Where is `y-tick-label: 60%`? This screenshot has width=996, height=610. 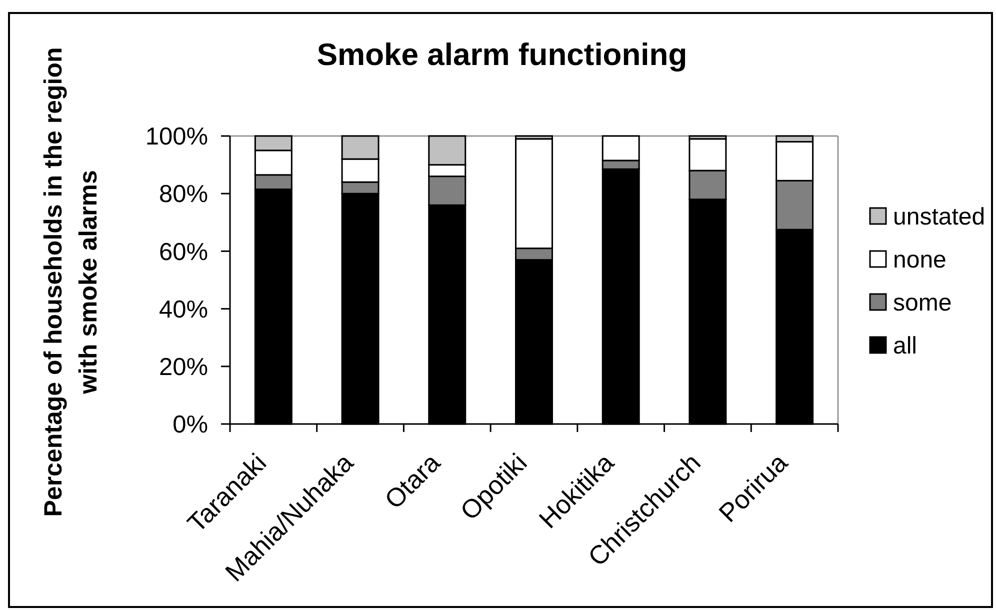 y-tick-label: 60% is located at coordinates (183, 252).